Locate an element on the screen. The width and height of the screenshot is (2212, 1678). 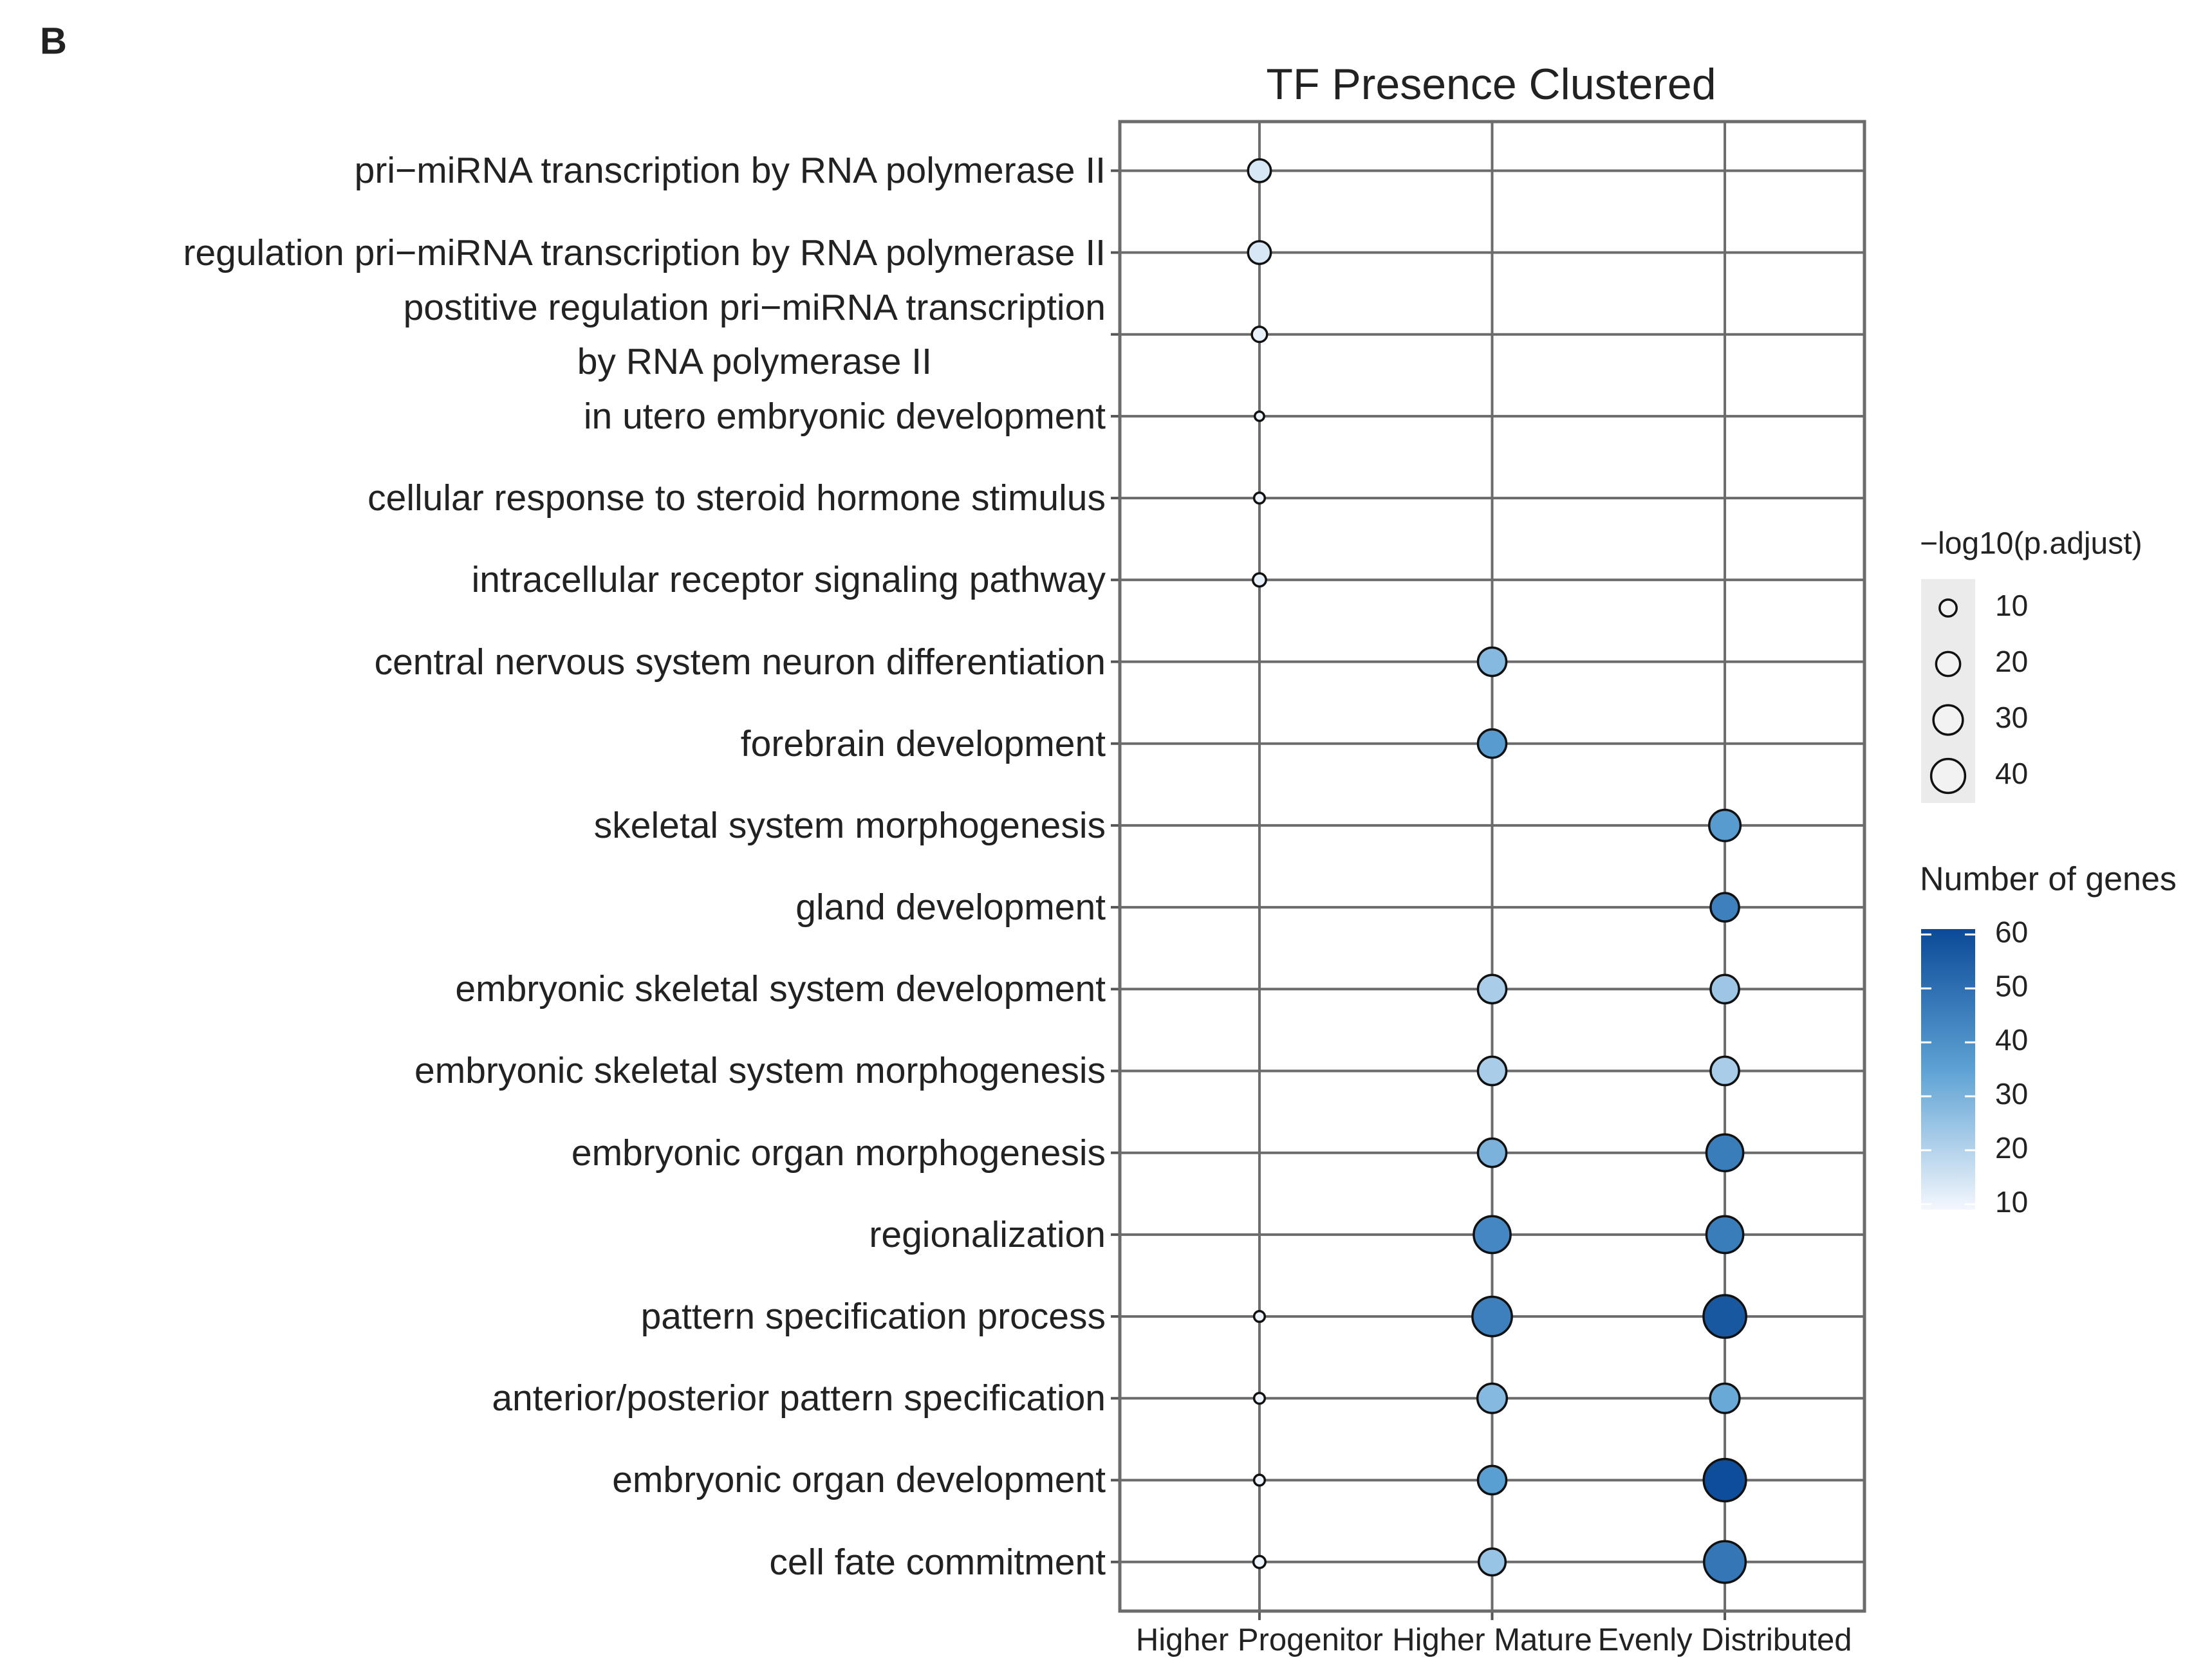
colorbar is located at coordinates (1948, 1069).